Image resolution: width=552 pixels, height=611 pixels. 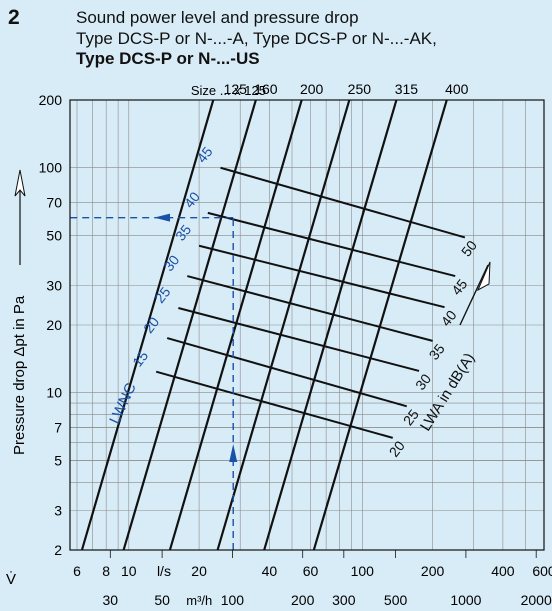 What do you see at coordinates (162, 217) in the screenshot?
I see `example-arrow-left` at bounding box center [162, 217].